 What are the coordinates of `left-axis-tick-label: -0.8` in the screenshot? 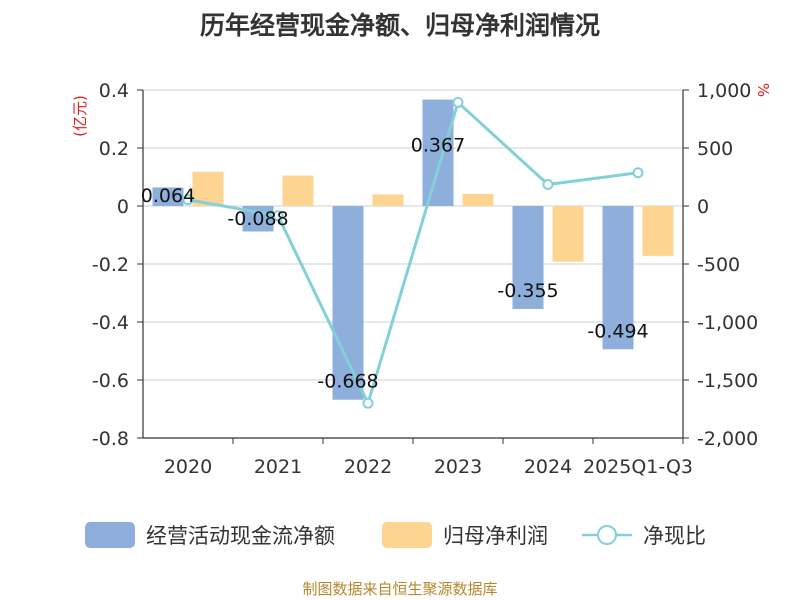 It's located at (110, 439).